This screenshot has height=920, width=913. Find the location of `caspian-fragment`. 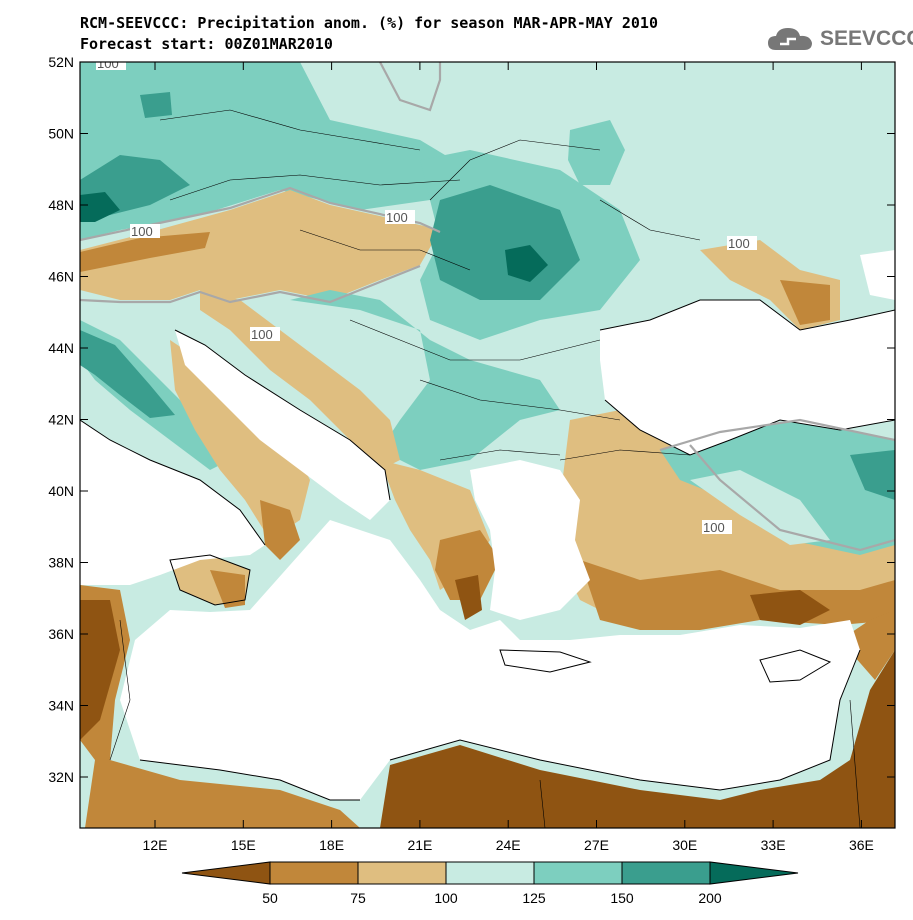

caspian-fragment is located at coordinates (877, 275).